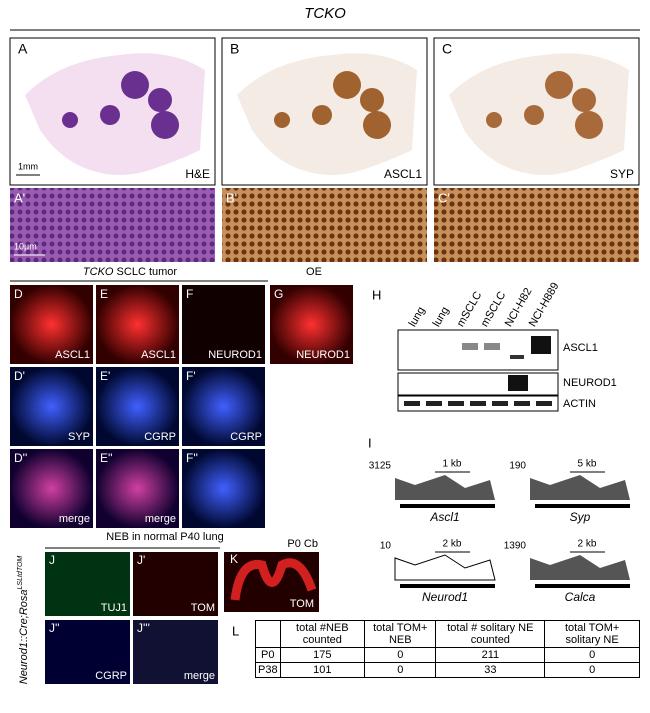 Image resolution: width=650 pixels, height=713 pixels. What do you see at coordinates (444, 517) in the screenshot?
I see `gene-name: Ascl1` at bounding box center [444, 517].